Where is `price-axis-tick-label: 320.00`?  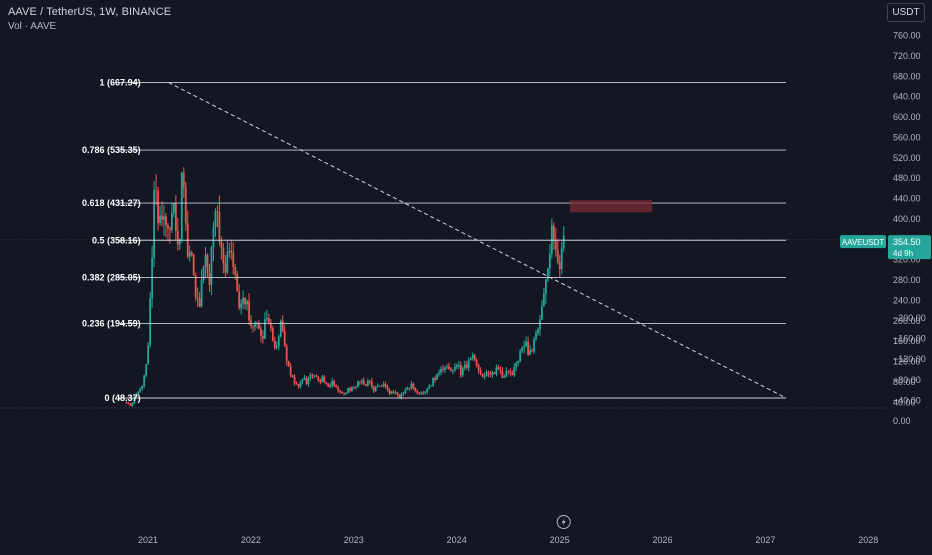 price-axis-tick-label: 320.00 is located at coordinates (907, 260).